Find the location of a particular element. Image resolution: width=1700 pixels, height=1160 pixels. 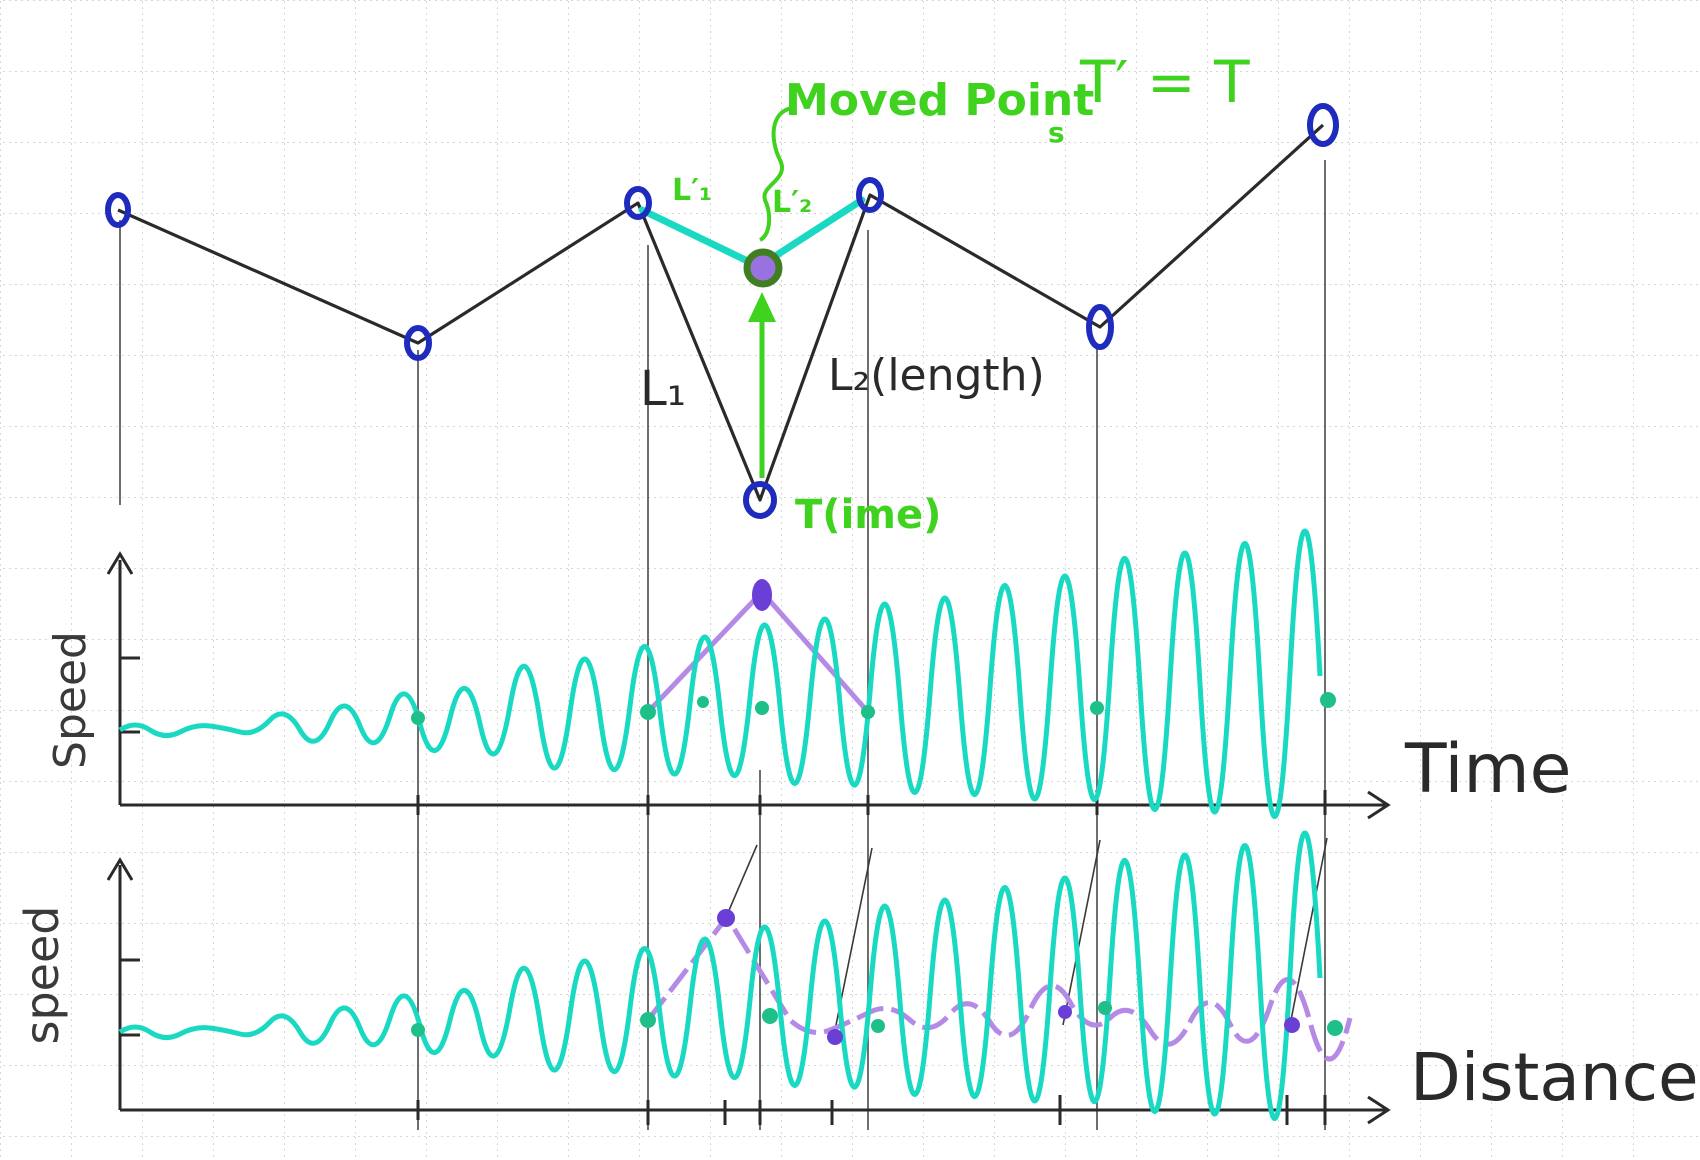

time-plot-dots is located at coordinates (873, 708).